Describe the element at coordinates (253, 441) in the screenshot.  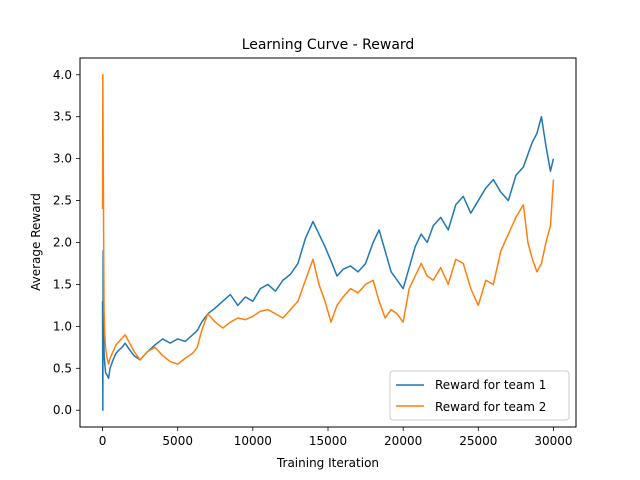
I see `x-tick-label: 10000` at that location.